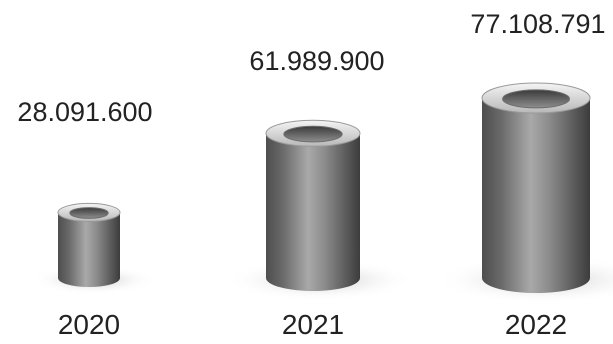  Describe the element at coordinates (536, 99) in the screenshot. I see `cylinder-hole-2022` at that location.